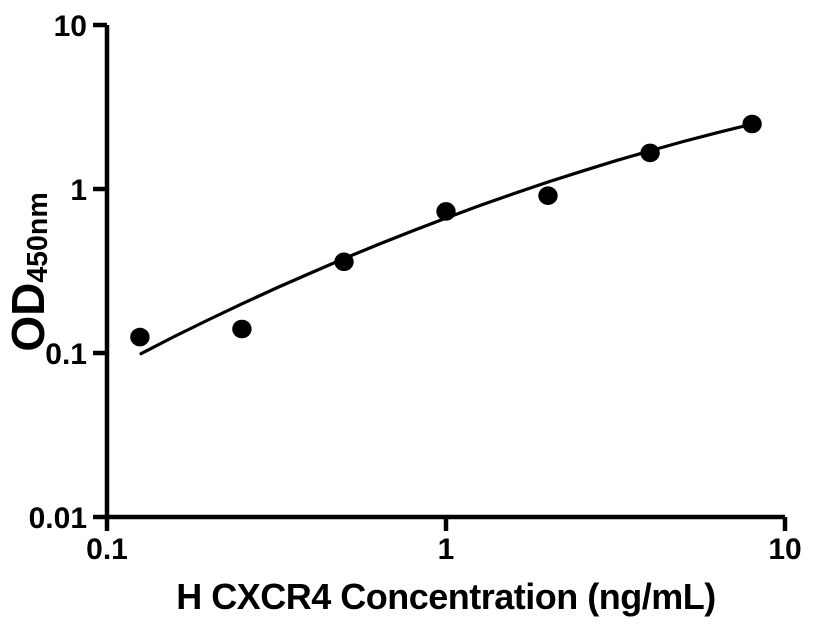 The width and height of the screenshot is (816, 640). Describe the element at coordinates (70, 26) in the screenshot. I see `y-tick-label: 10` at that location.